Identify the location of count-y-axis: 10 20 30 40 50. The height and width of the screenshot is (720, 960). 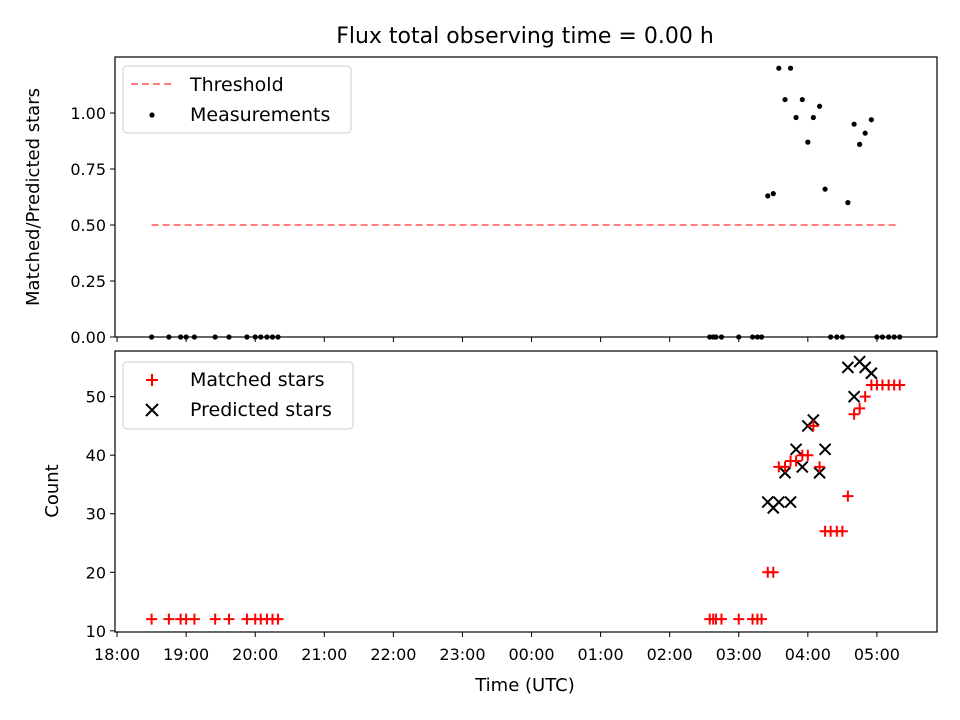
(100, 514).